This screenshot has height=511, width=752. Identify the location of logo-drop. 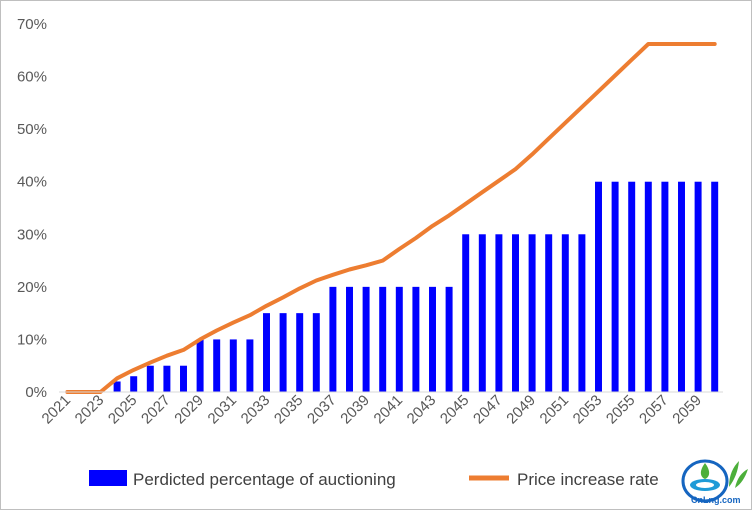
(705, 471).